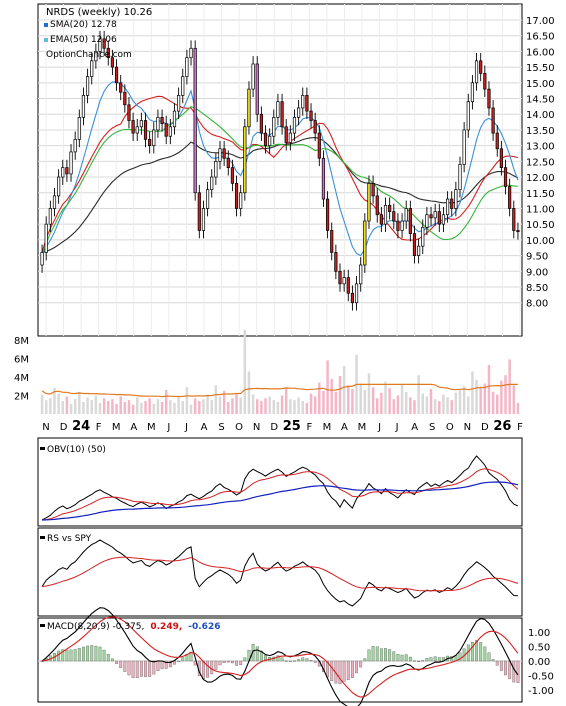 The height and width of the screenshot is (706, 566). I want to click on time-axis-label: O, so click(239, 427).